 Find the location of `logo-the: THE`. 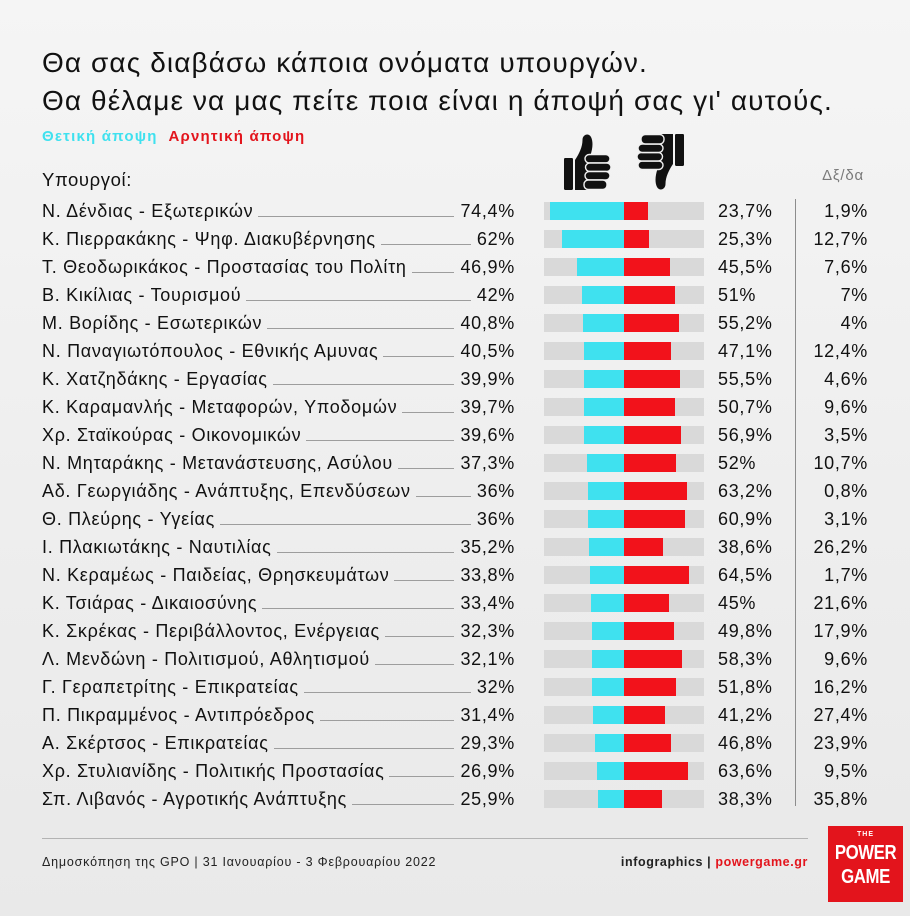

logo-the: THE is located at coordinates (865, 834).